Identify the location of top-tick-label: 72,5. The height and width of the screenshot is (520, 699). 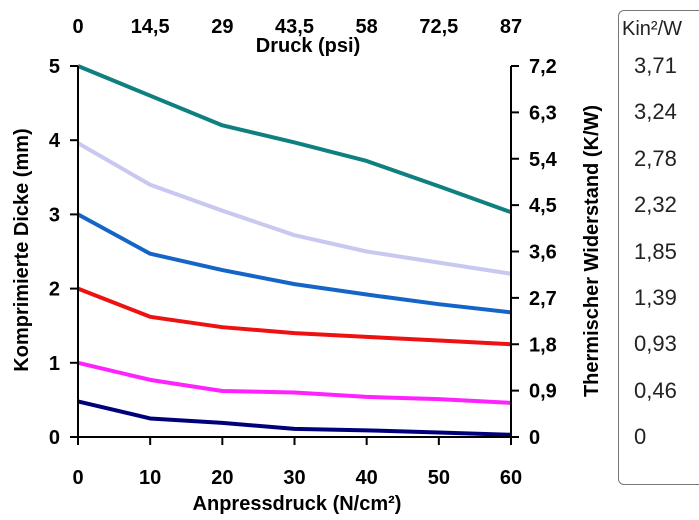
(438, 27).